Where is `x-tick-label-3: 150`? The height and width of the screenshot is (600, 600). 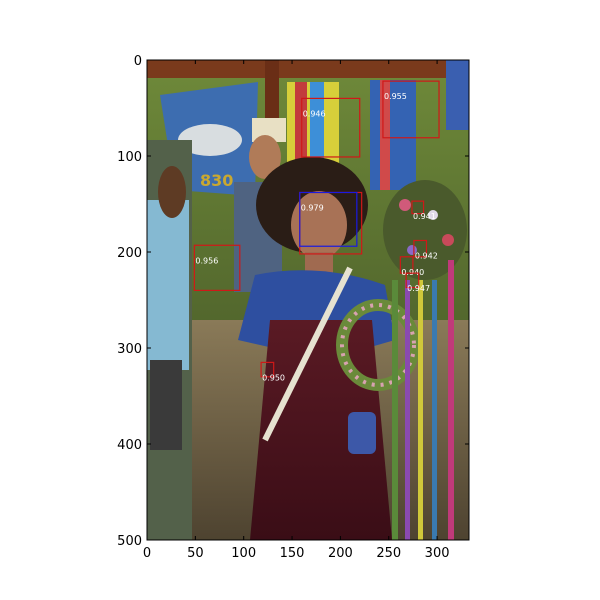 x-tick-label-3: 150 is located at coordinates (292, 553).